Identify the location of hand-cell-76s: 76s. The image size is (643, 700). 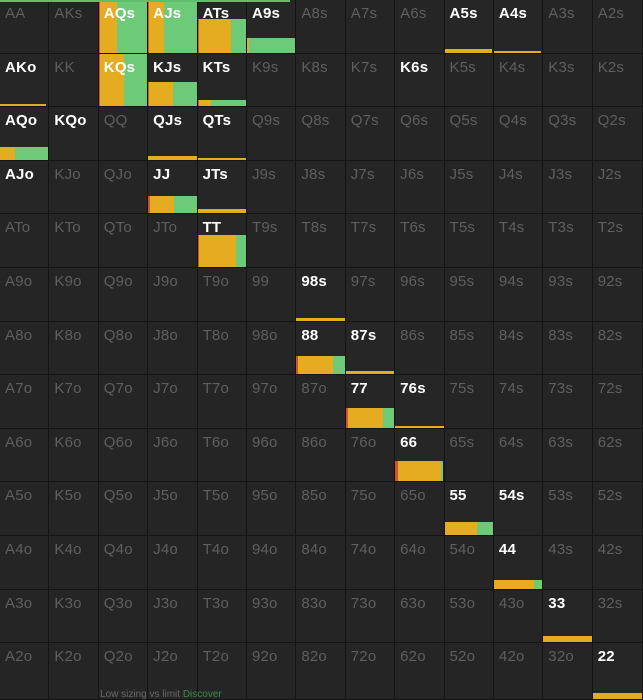
(420, 402).